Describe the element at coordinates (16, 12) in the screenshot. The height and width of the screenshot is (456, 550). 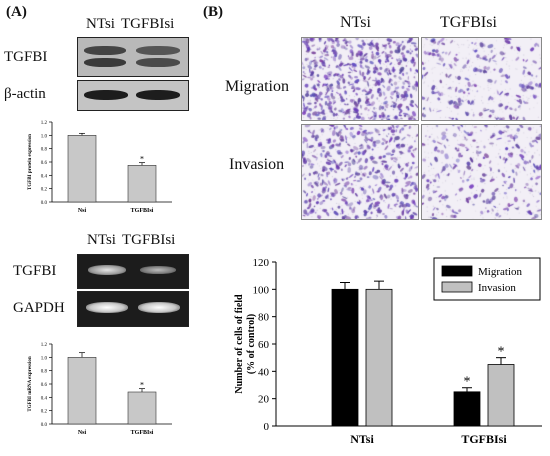
I see `panel-a-label: (A)` at that location.